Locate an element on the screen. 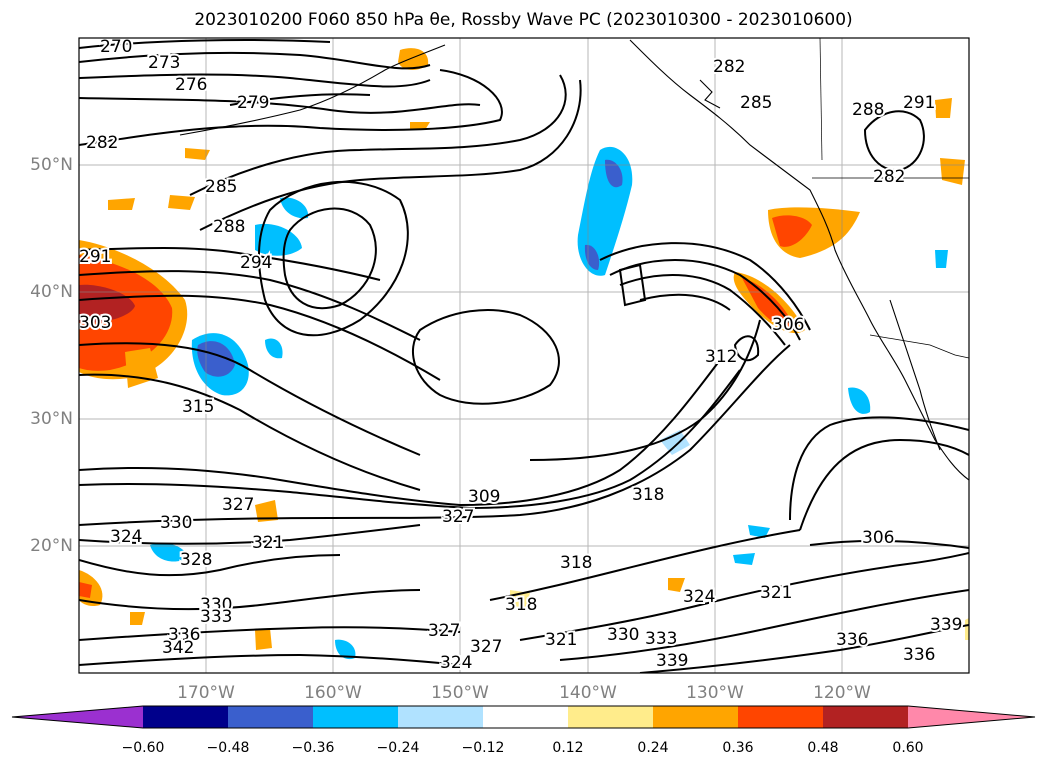 The image size is (1047, 767). lon-tick-label: 170°W is located at coordinates (206, 693).